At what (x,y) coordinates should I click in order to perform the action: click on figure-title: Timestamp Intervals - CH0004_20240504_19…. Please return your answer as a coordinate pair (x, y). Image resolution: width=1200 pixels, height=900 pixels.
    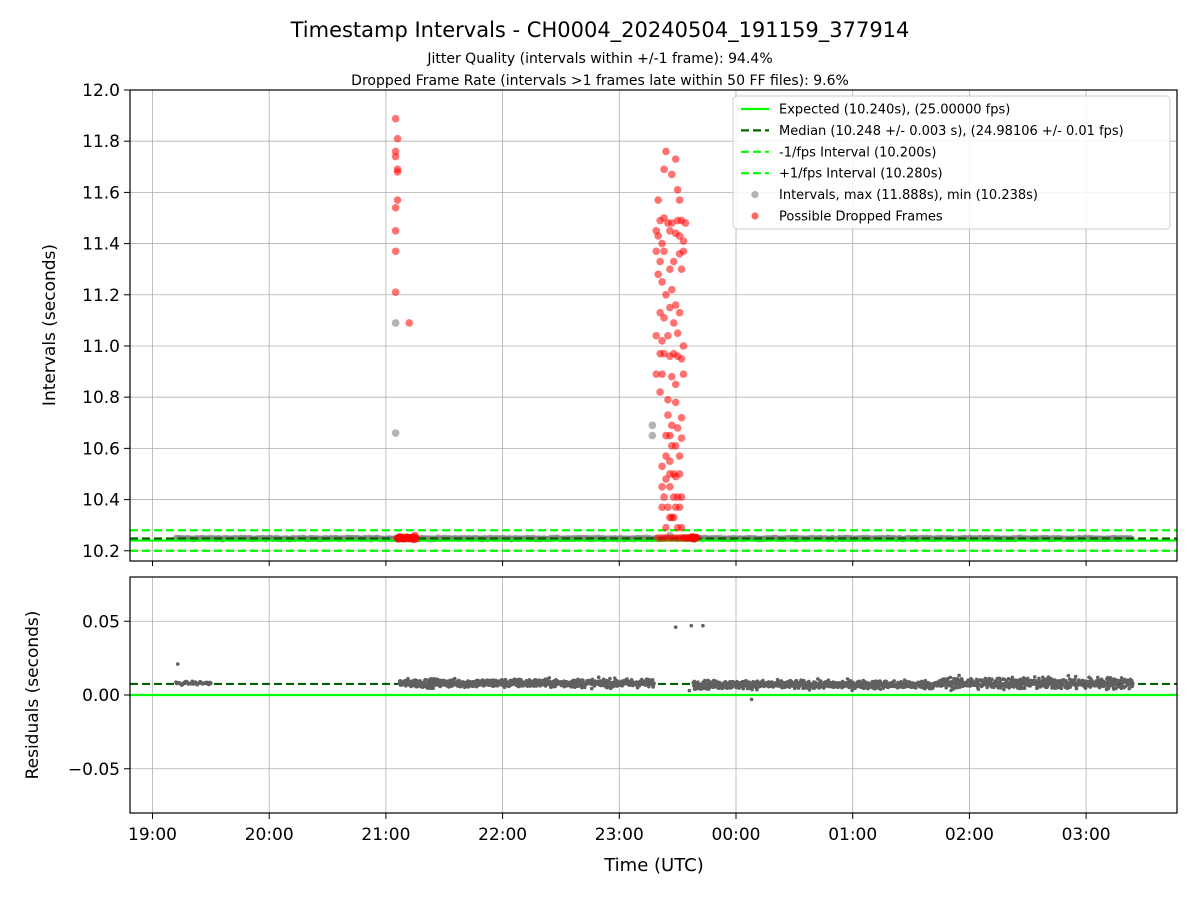
    Looking at the image, I should click on (600, 30).